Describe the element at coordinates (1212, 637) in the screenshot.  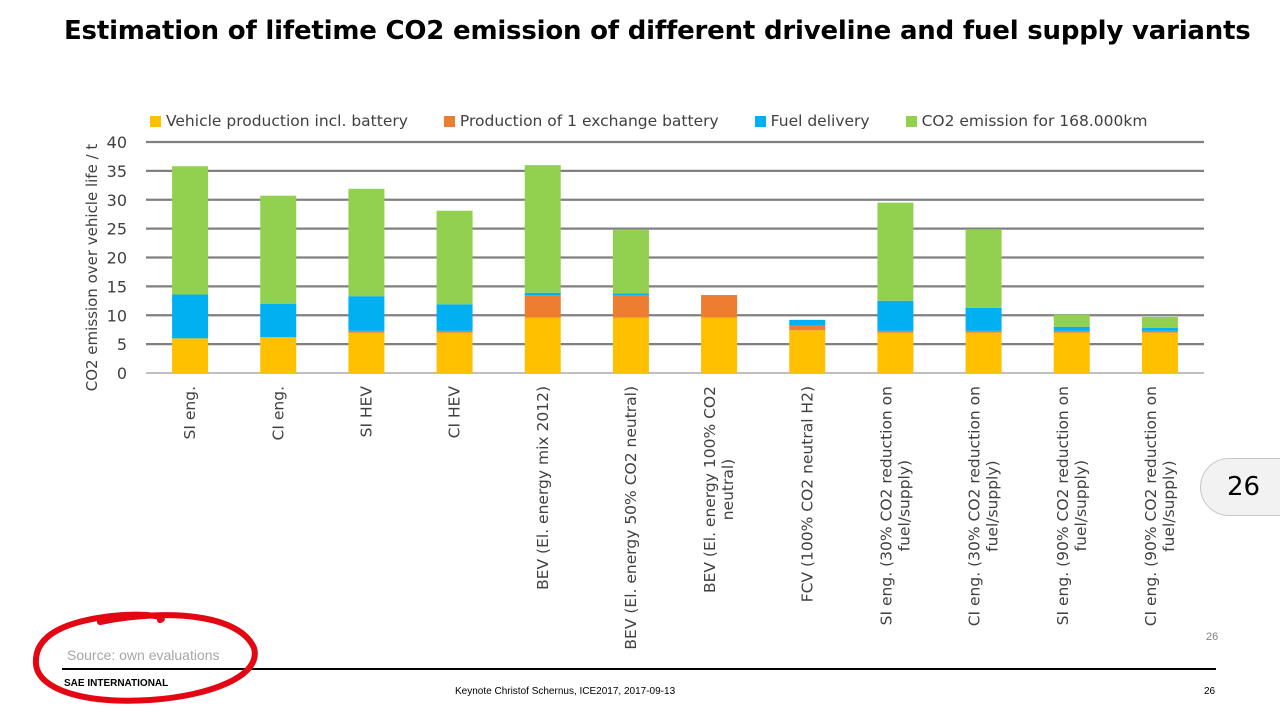
I see `page-number-small: 26` at that location.